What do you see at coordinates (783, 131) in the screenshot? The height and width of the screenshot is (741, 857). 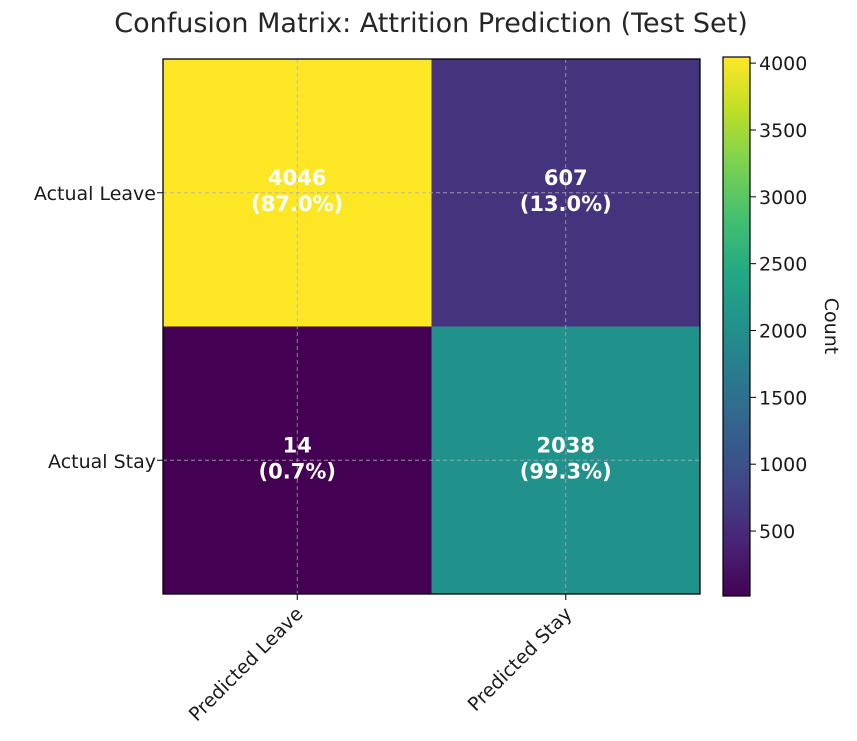 I see `colorbar-tick-label: 3500` at bounding box center [783, 131].